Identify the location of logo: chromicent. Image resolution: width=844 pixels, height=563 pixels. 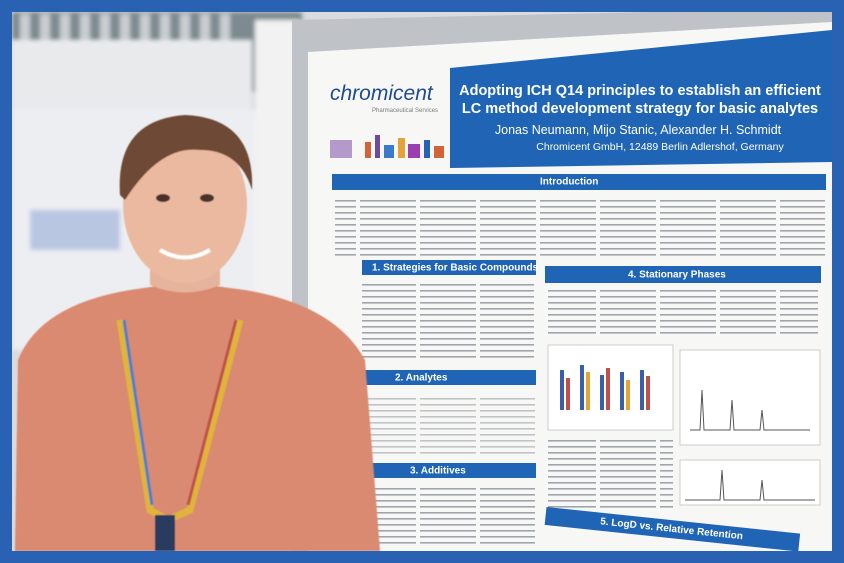
(382, 93).